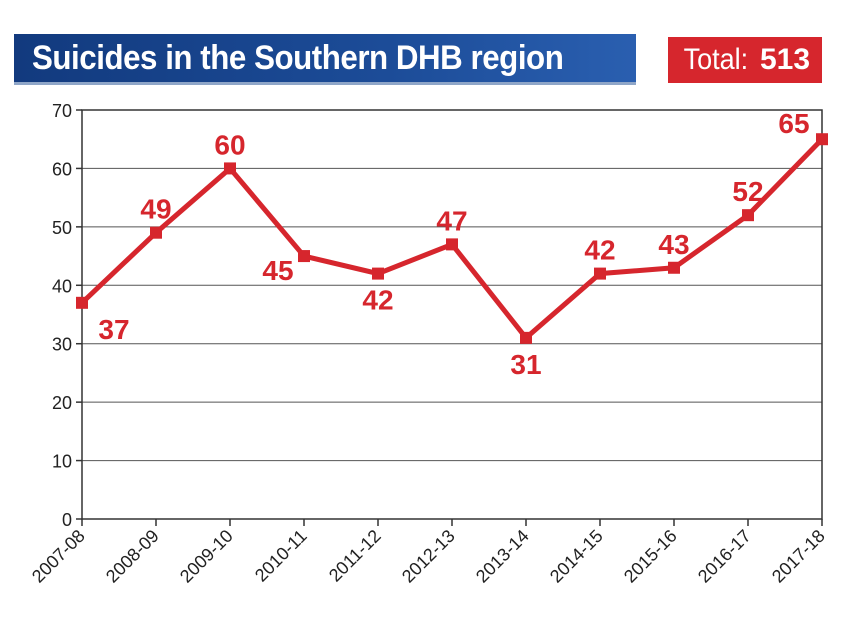  What do you see at coordinates (62, 286) in the screenshot?
I see `y-tick-label: 40` at bounding box center [62, 286].